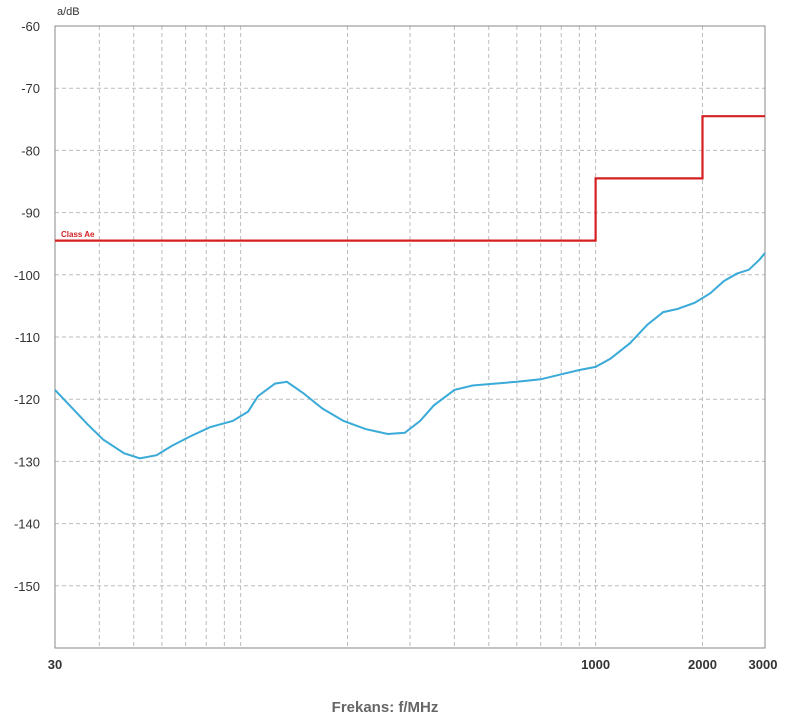 This screenshot has height=720, width=800. What do you see at coordinates (30, 213) in the screenshot?
I see `y-tick-label: -90` at bounding box center [30, 213].